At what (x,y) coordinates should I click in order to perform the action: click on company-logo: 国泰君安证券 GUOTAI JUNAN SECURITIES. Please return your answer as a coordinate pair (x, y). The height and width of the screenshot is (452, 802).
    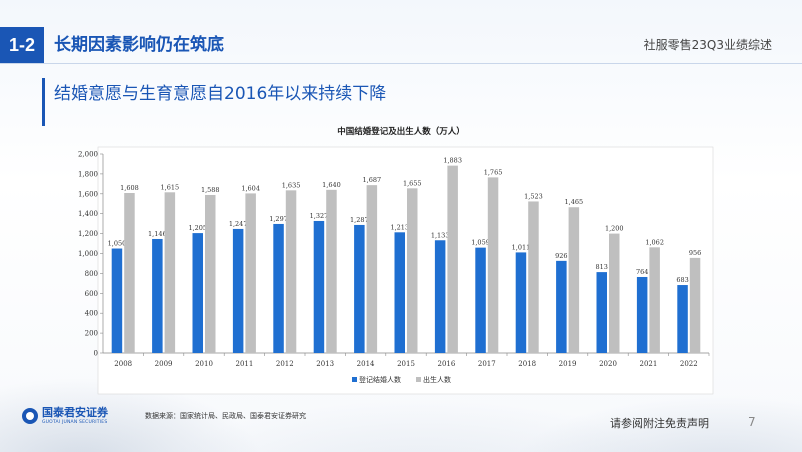
    Looking at the image, I should click on (77, 417).